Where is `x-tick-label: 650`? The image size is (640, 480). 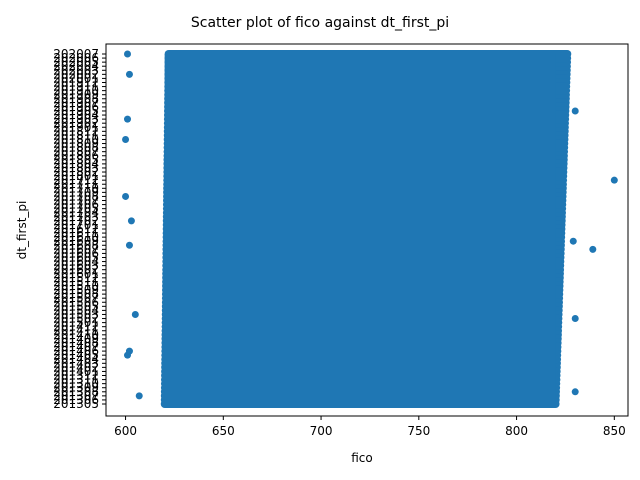 x-tick-label: 650 is located at coordinates (223, 431).